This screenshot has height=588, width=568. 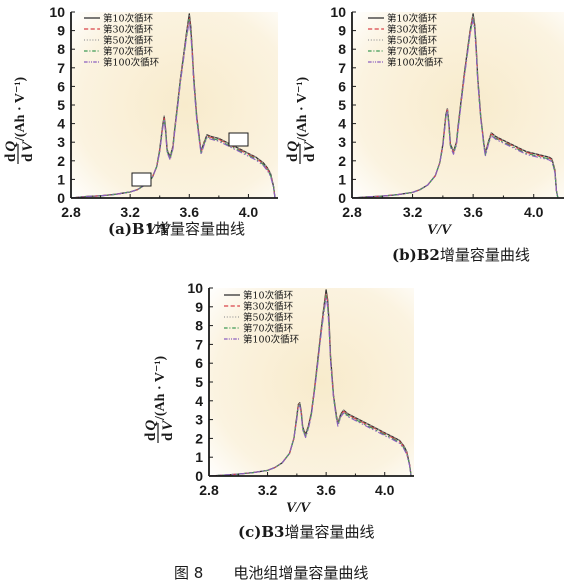 What do you see at coordinates (428, 255) in the screenshot?
I see `caption-battery: B2` at bounding box center [428, 255].